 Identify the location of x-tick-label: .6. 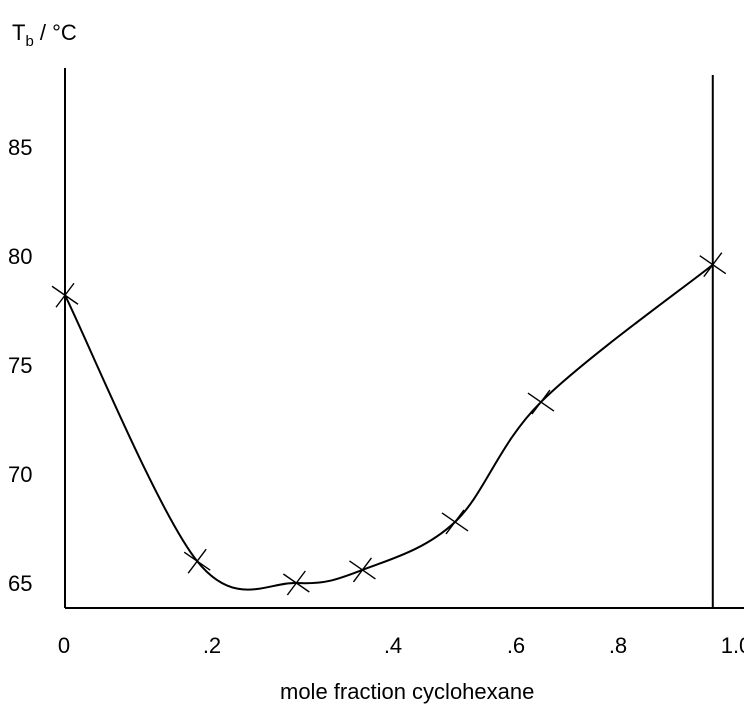
(516, 645).